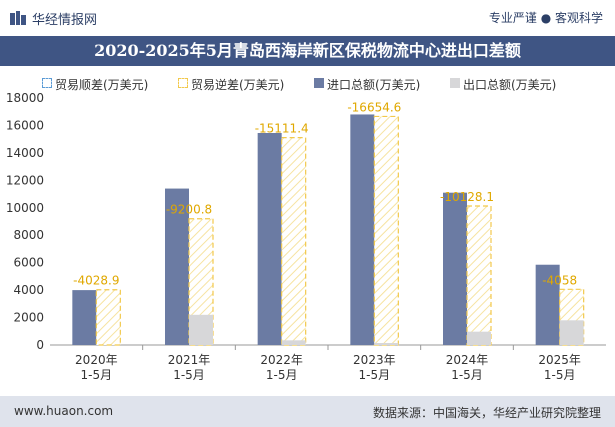 Image resolution: width=615 pixels, height=427 pixels. Describe the element at coordinates (455, 83) in the screenshot. I see `legend-swatch-export` at that location.